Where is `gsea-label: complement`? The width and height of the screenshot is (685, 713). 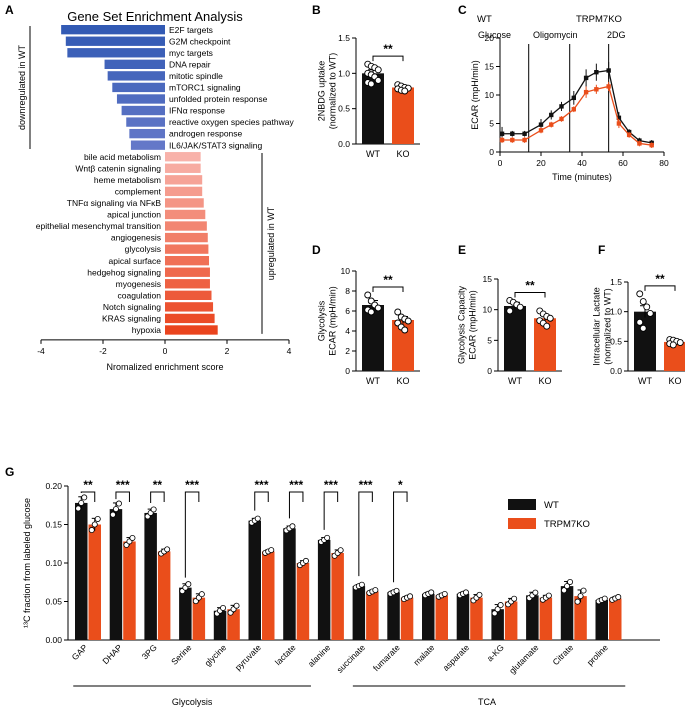 gsea-label: complement is located at coordinates (138, 191).